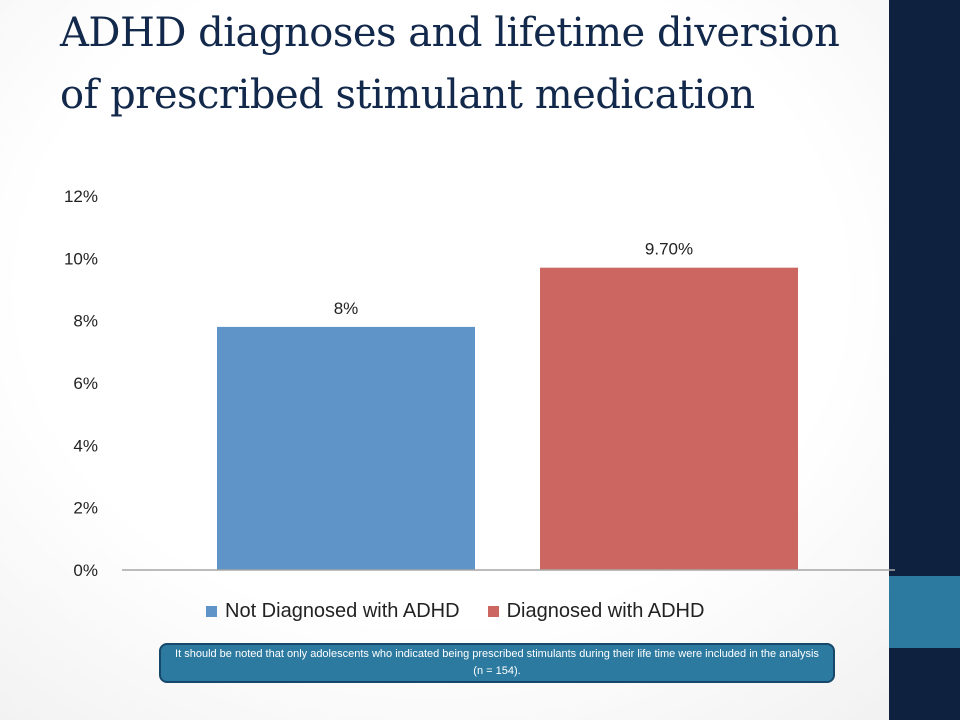 The height and width of the screenshot is (720, 960). Describe the element at coordinates (85, 383) in the screenshot. I see `y-tick-label: 6%` at that location.